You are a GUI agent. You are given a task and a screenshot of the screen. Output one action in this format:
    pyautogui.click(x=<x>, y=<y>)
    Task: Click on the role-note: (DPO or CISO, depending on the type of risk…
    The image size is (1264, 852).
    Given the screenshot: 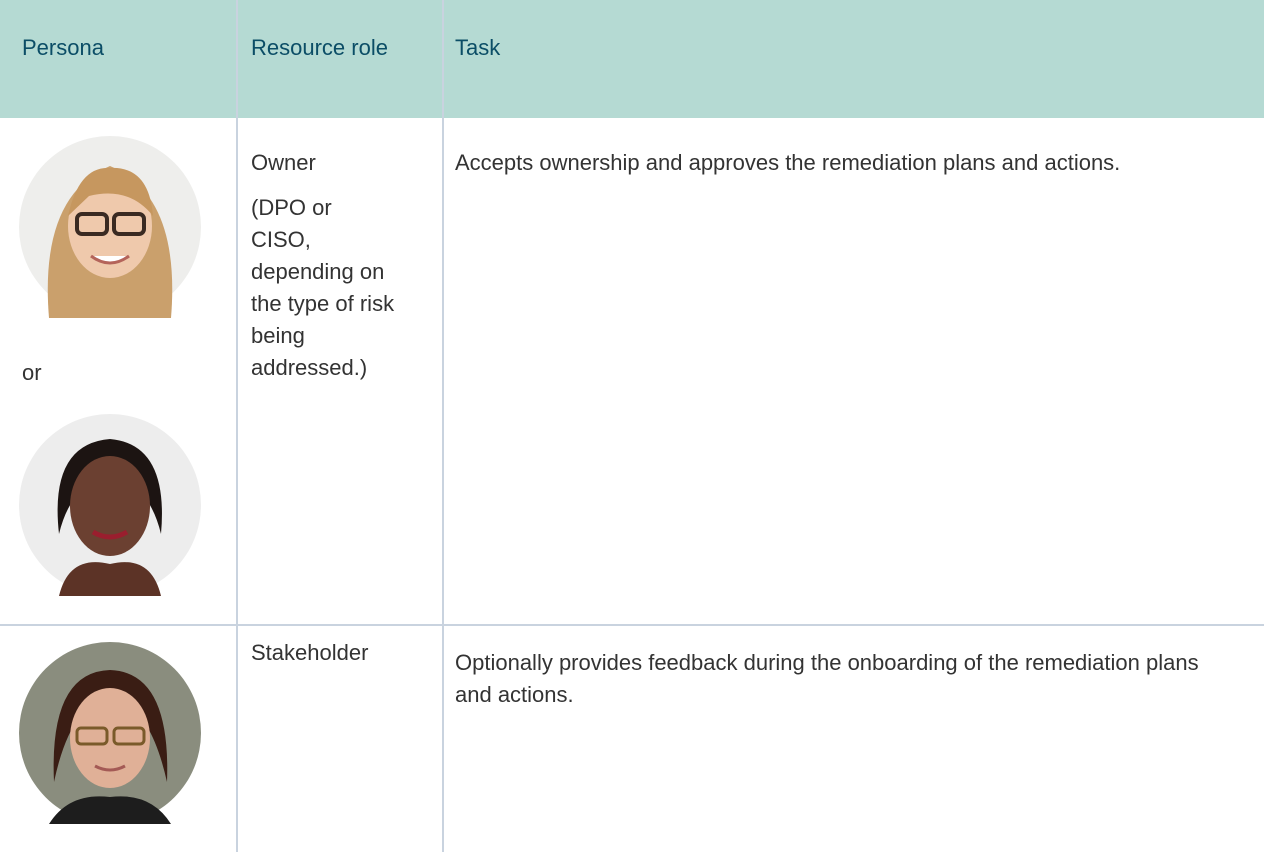 What is the action you would take?
    pyautogui.click(x=343, y=288)
    